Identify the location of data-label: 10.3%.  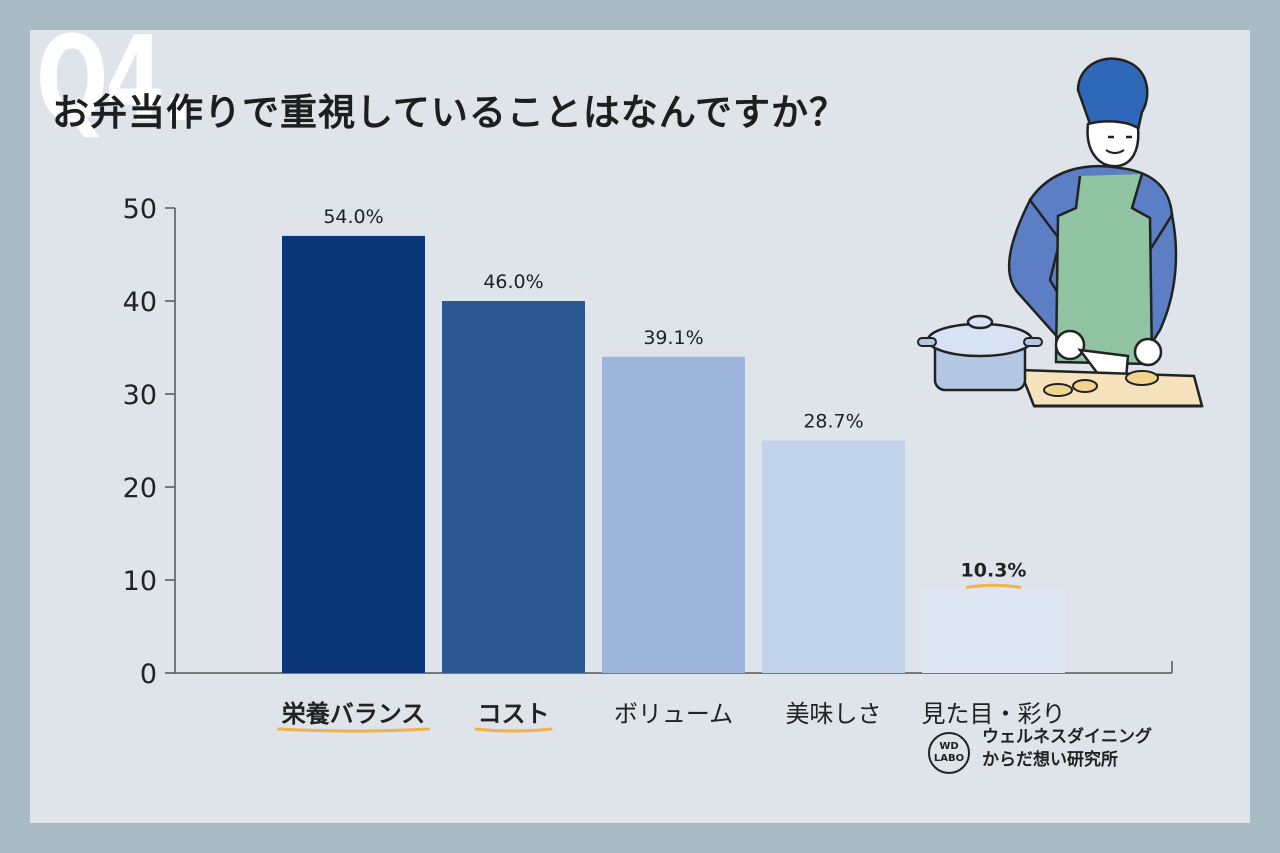
(994, 570).